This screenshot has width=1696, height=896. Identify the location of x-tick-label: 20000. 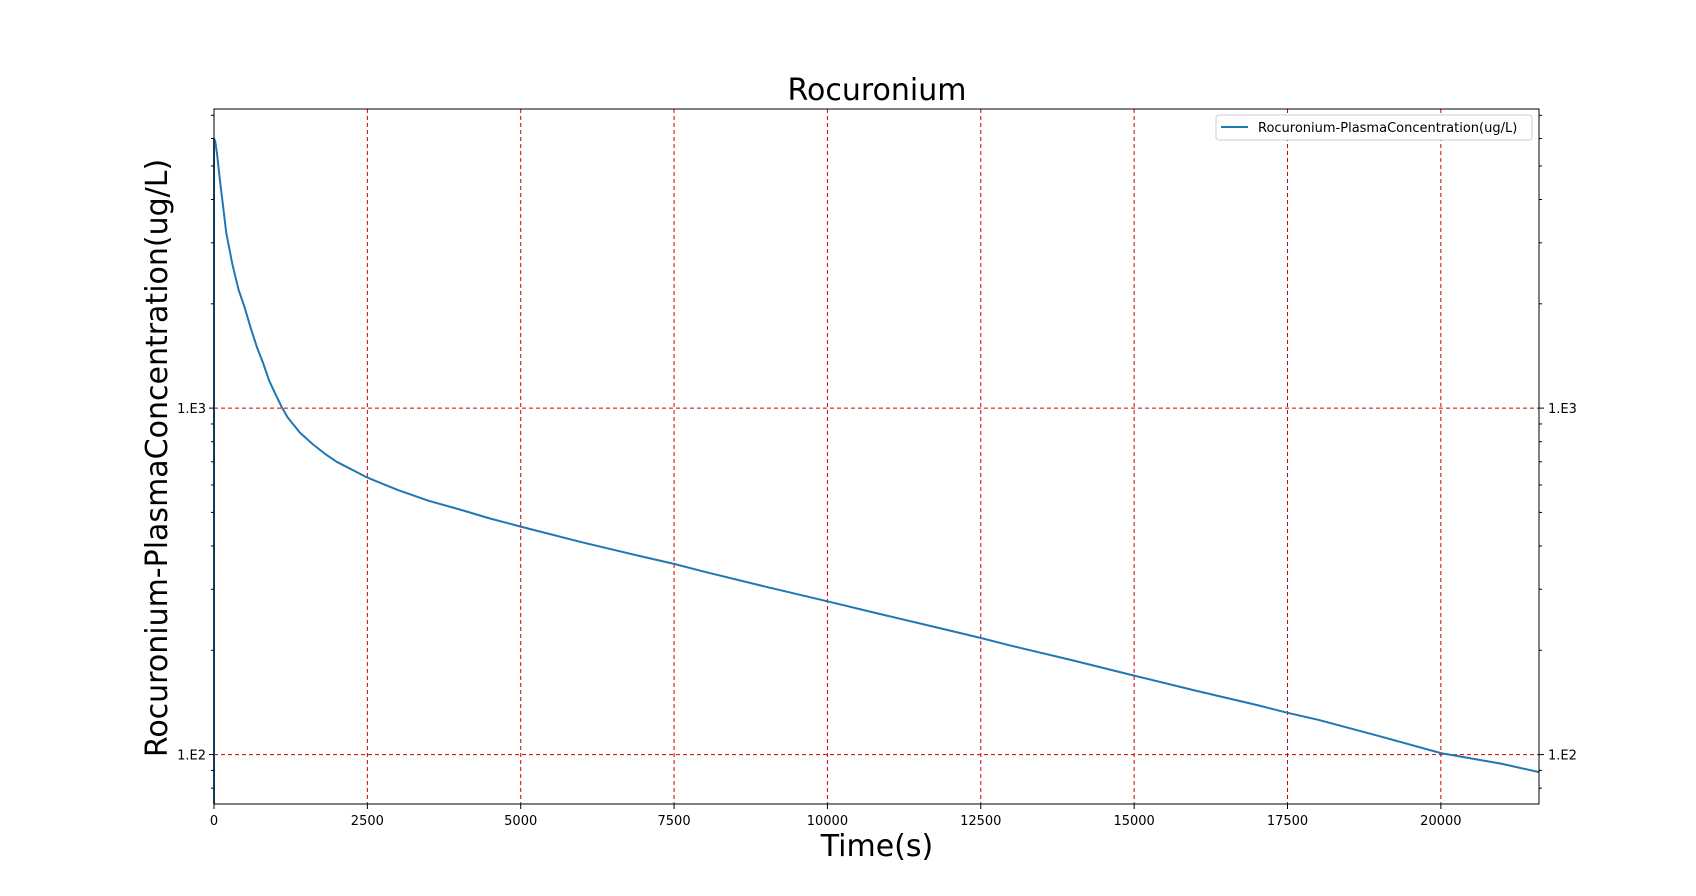
(1440, 821).